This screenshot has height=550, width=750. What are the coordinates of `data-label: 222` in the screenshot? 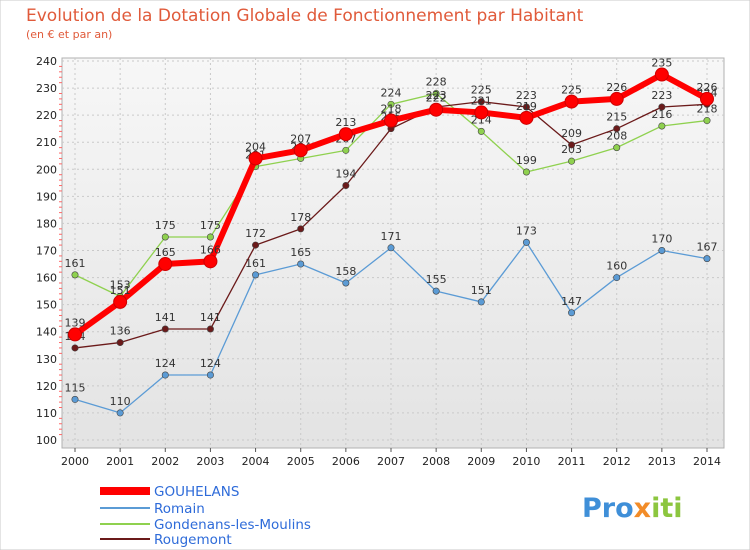 It's located at (436, 98).